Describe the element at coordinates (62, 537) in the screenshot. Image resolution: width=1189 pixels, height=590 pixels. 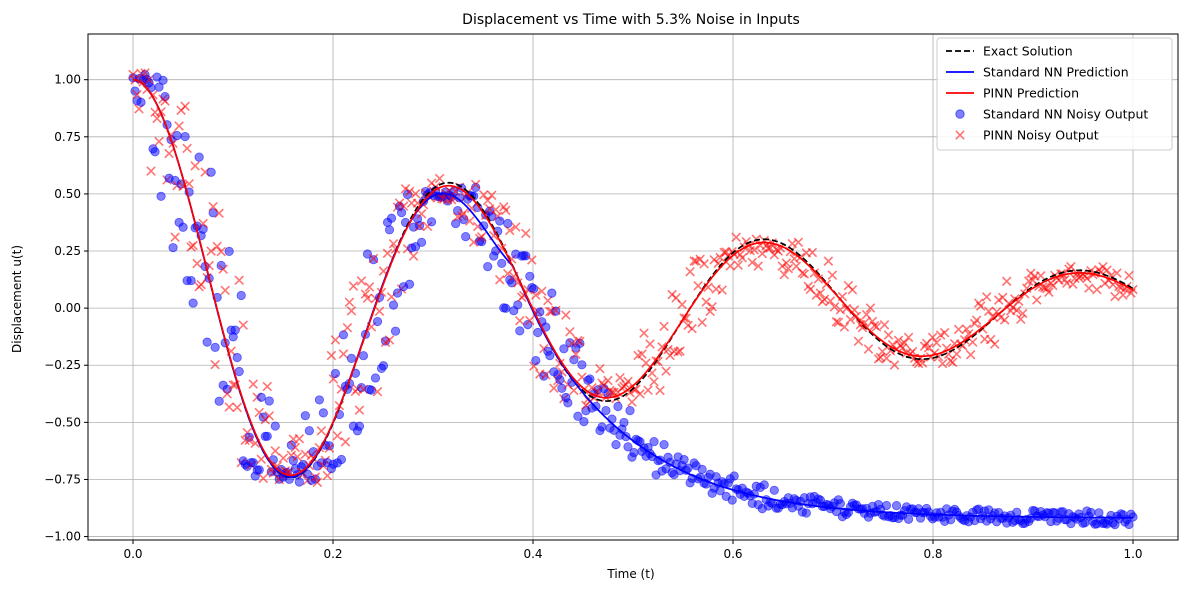
I see `y-tick-label: −1.00` at that location.